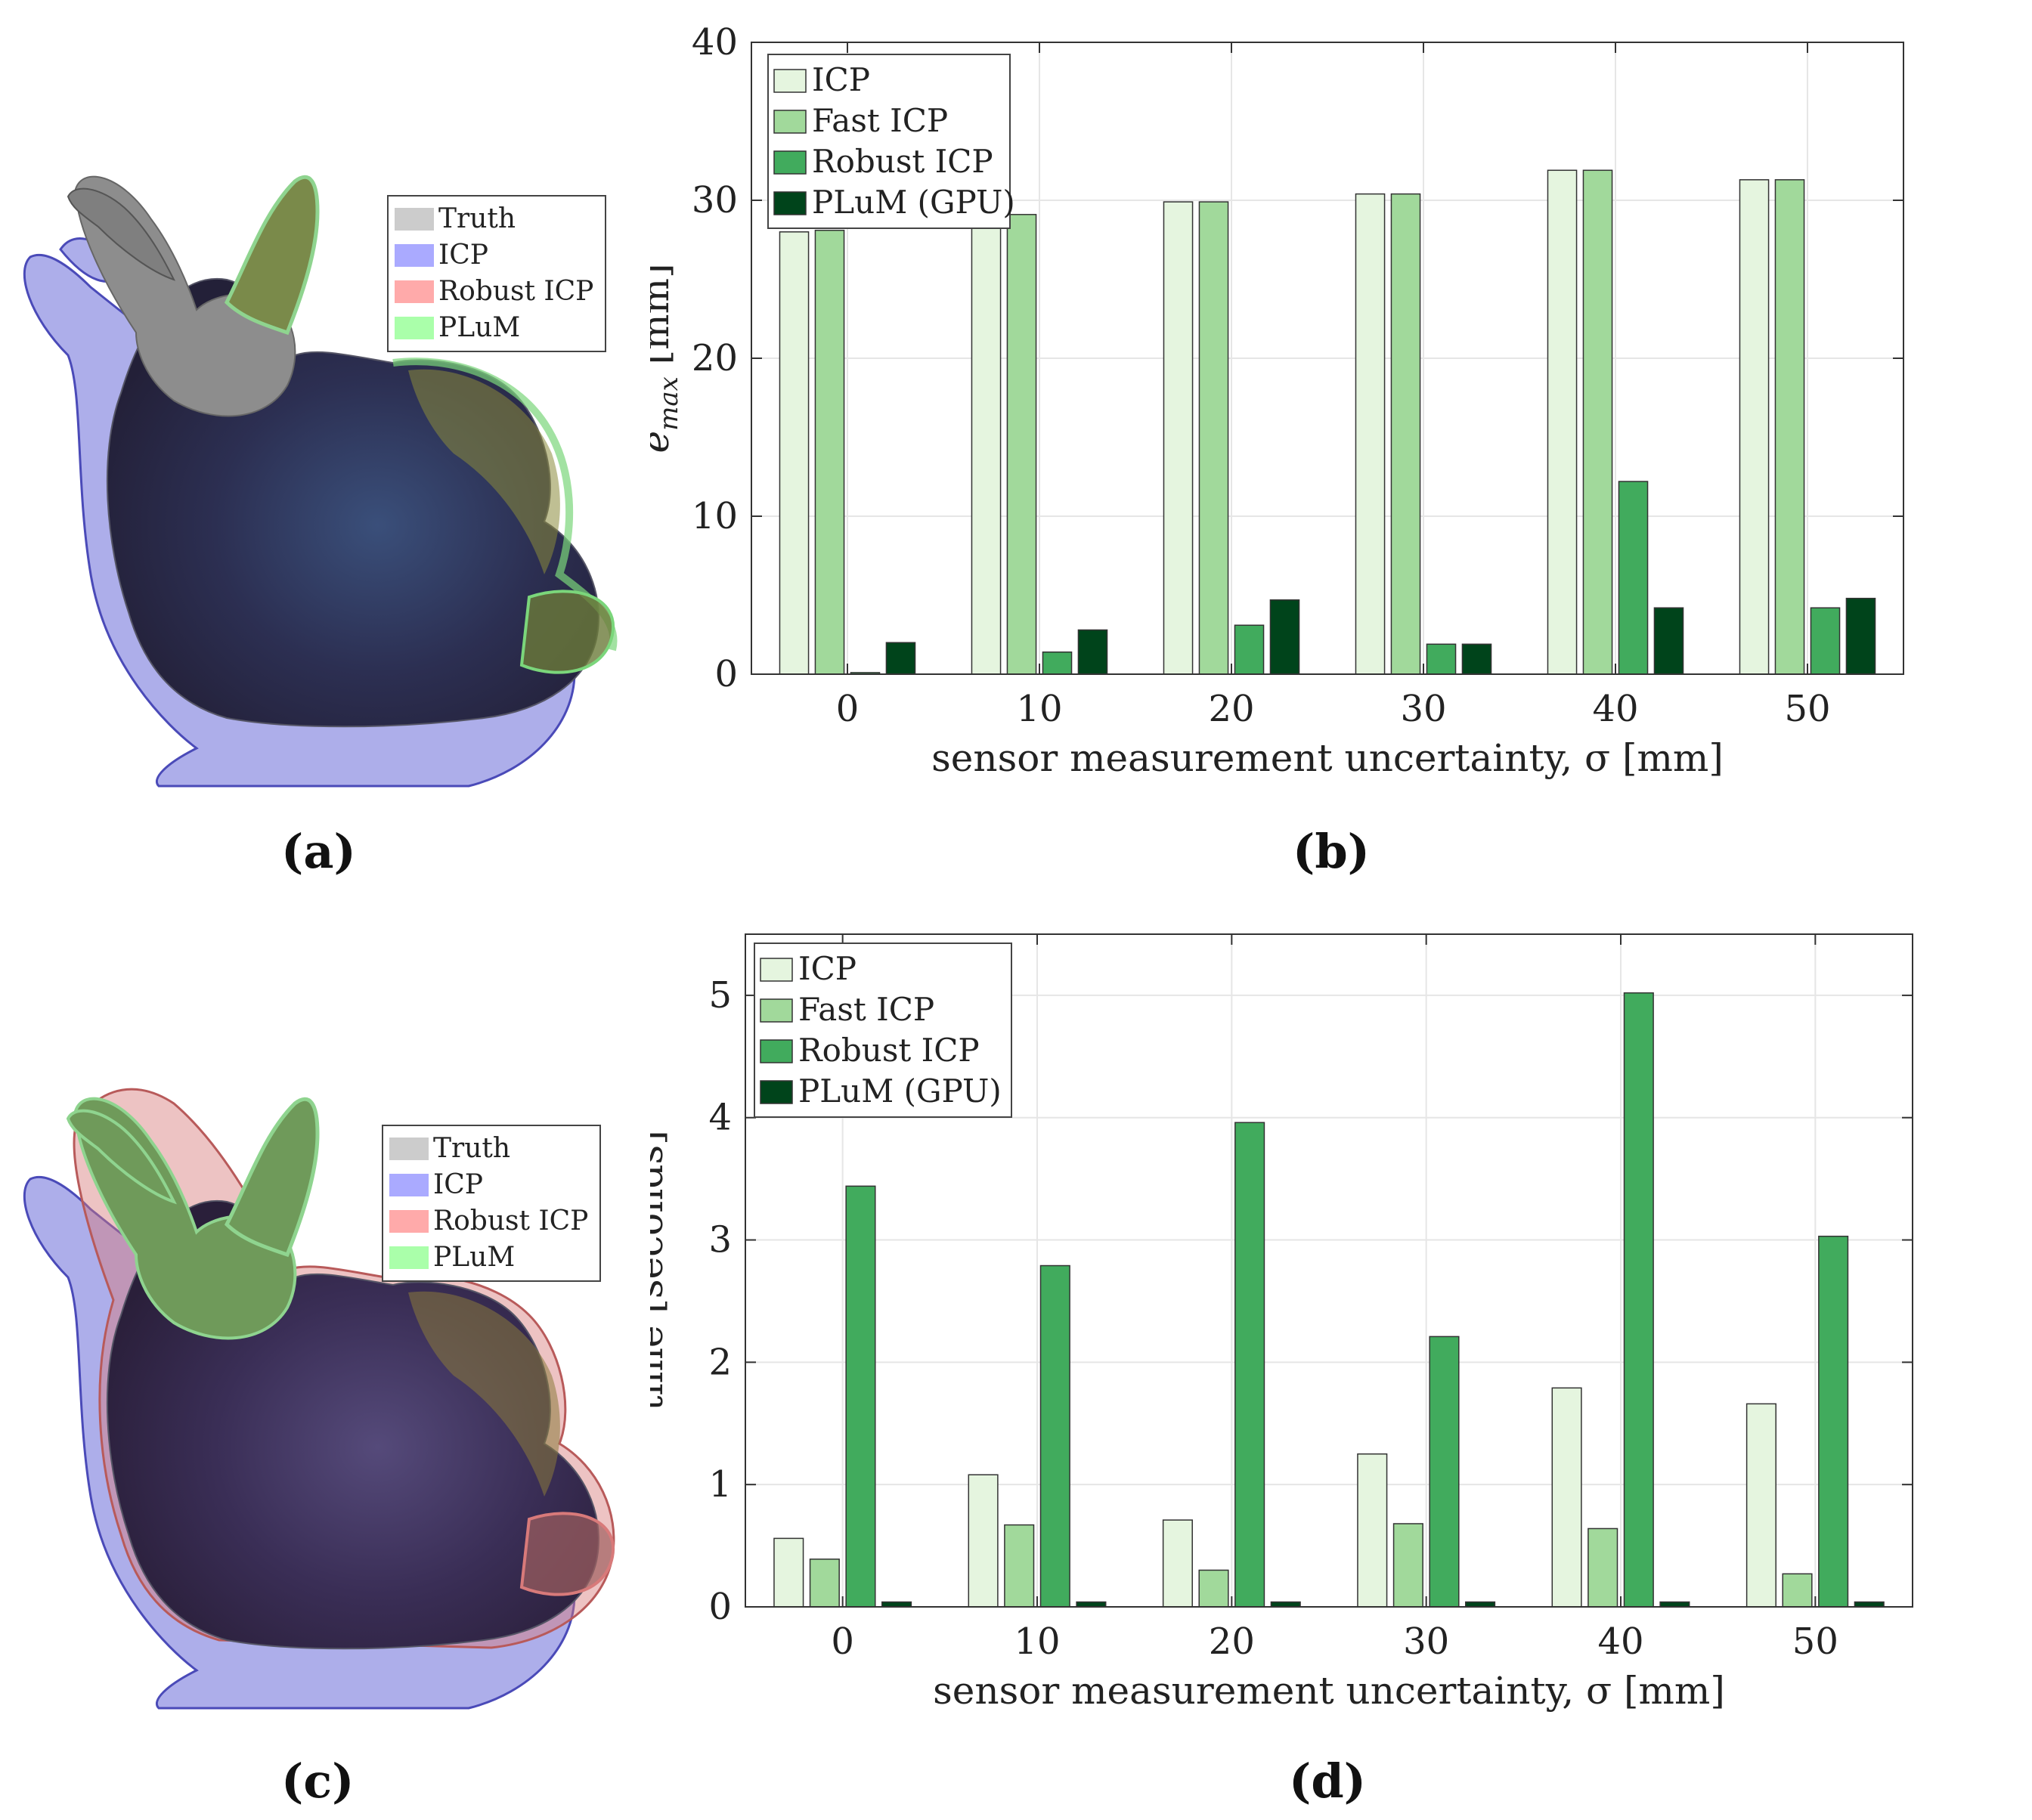 This screenshot has width=2032, height=1820. I want to click on x-tick-label: 40, so click(1620, 1641).